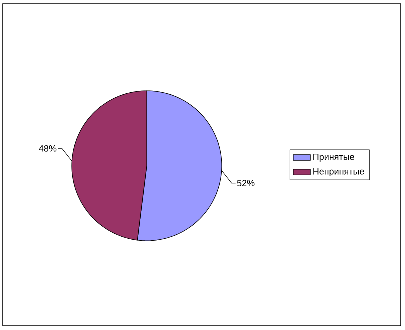  Describe the element at coordinates (48, 148) in the screenshot. I see `data-label: 48%` at that location.